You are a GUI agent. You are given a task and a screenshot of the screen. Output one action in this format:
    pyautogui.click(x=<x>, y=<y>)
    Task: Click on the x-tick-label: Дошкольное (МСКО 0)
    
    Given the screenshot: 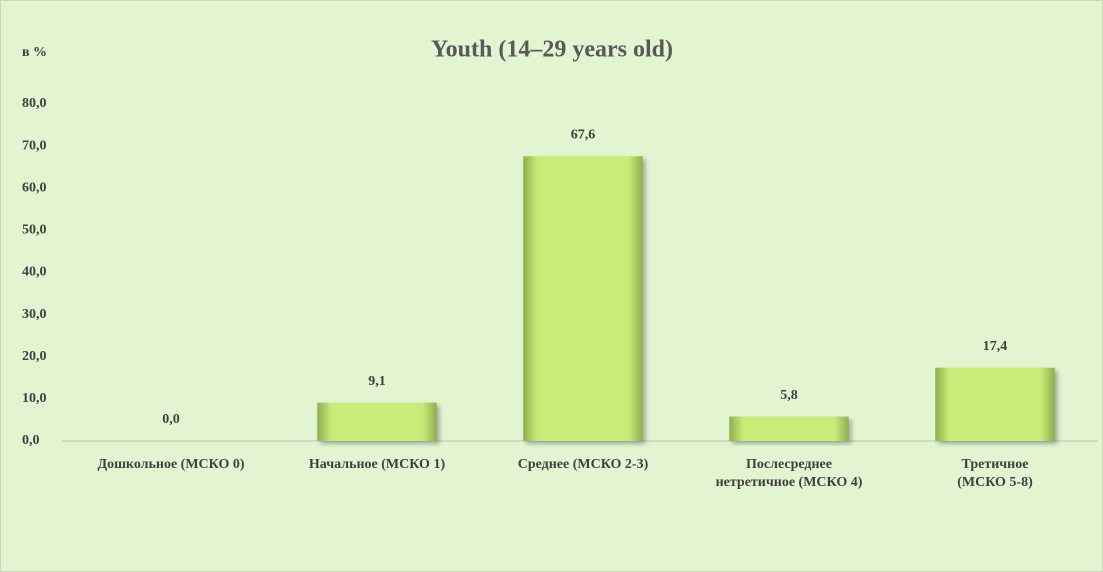 What is the action you would take?
    pyautogui.click(x=170, y=464)
    